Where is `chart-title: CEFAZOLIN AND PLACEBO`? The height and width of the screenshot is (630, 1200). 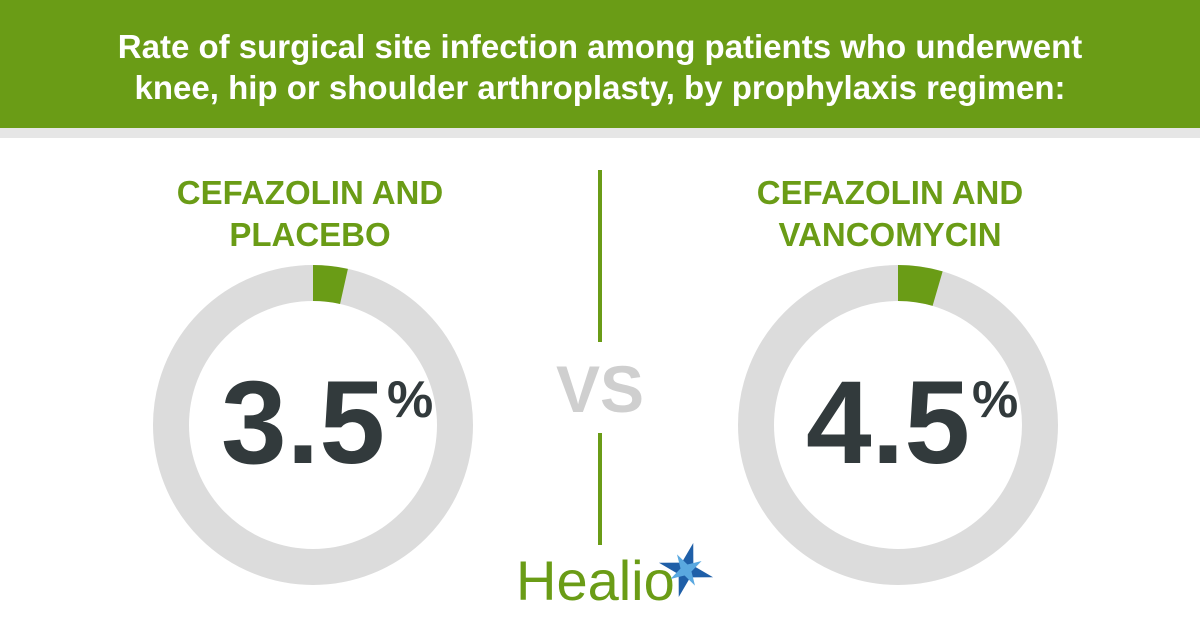 chart-title: CEFAZOLIN AND PLACEBO is located at coordinates (310, 213).